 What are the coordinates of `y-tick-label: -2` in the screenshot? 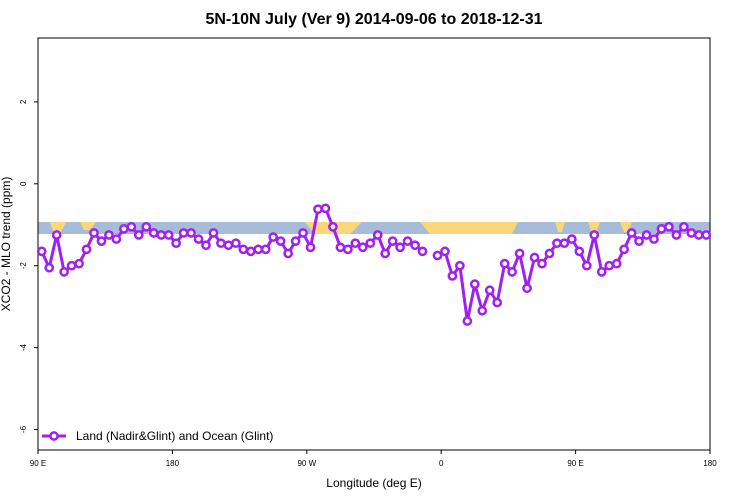 It's located at (23, 266).